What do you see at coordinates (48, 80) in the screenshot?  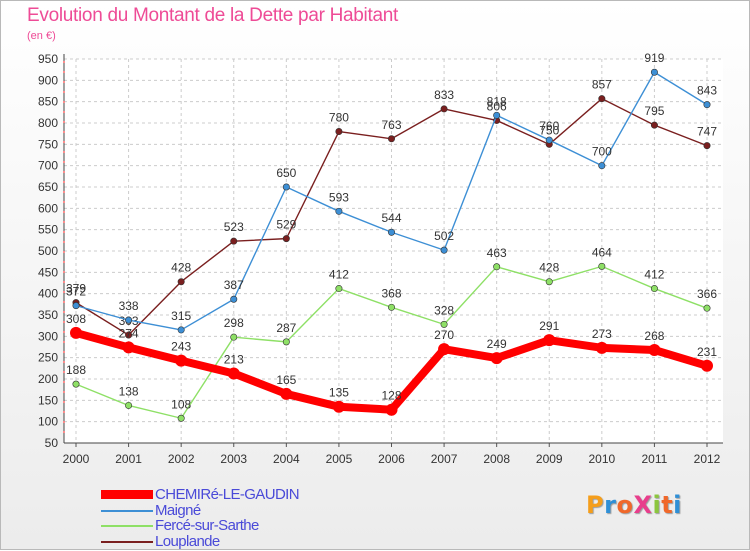 I see `y-tick-label: 900` at bounding box center [48, 80].